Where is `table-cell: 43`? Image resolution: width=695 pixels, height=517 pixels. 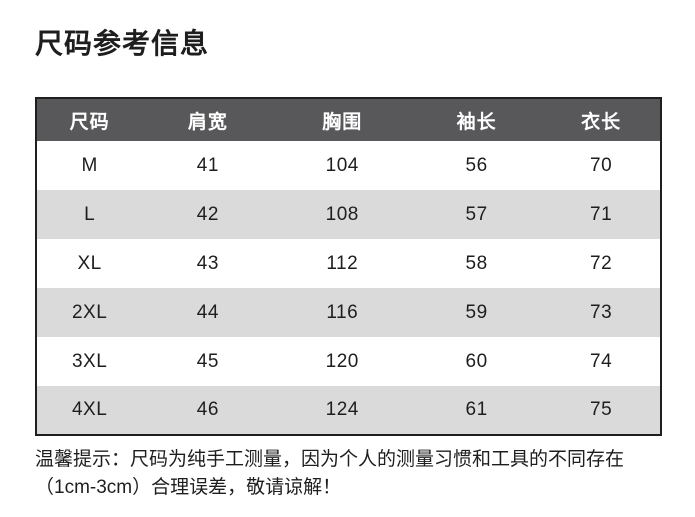 table-cell: 43 is located at coordinates (207, 263).